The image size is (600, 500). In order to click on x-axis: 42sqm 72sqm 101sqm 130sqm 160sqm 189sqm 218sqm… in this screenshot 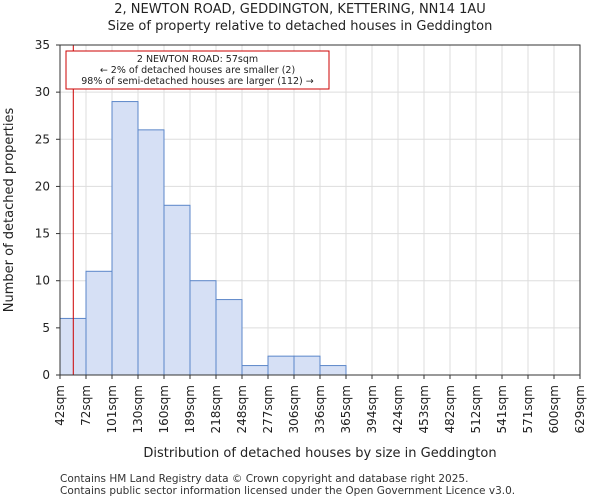, I will do `click(320, 404)`.